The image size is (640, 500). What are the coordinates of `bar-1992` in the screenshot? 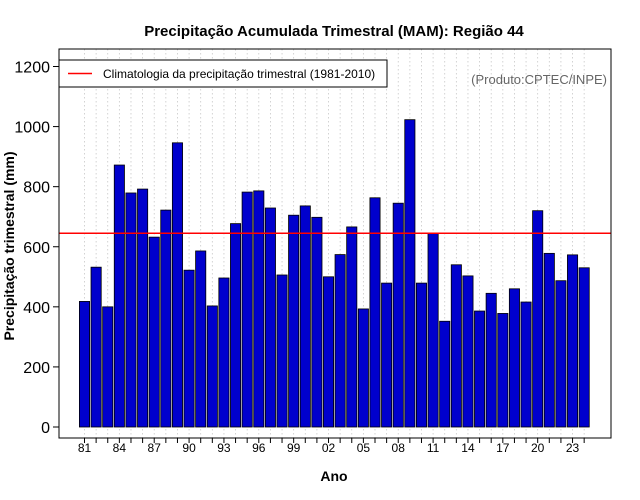 It's located at (212, 366).